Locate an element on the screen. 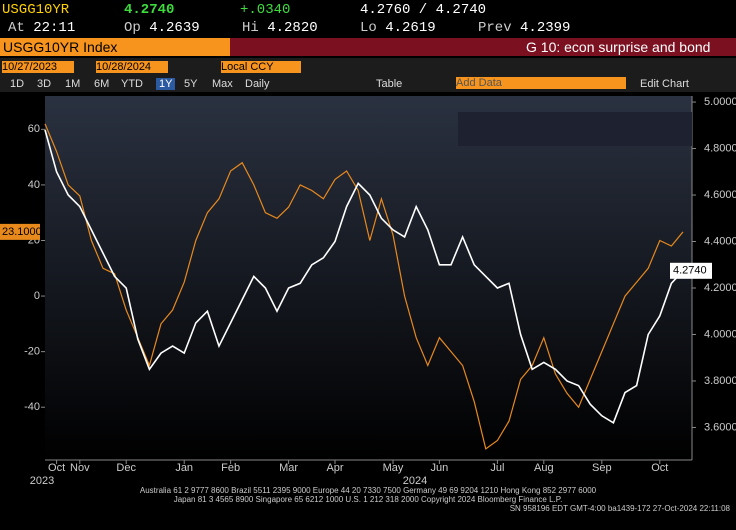  x-tick-label: Jun is located at coordinates (440, 468).